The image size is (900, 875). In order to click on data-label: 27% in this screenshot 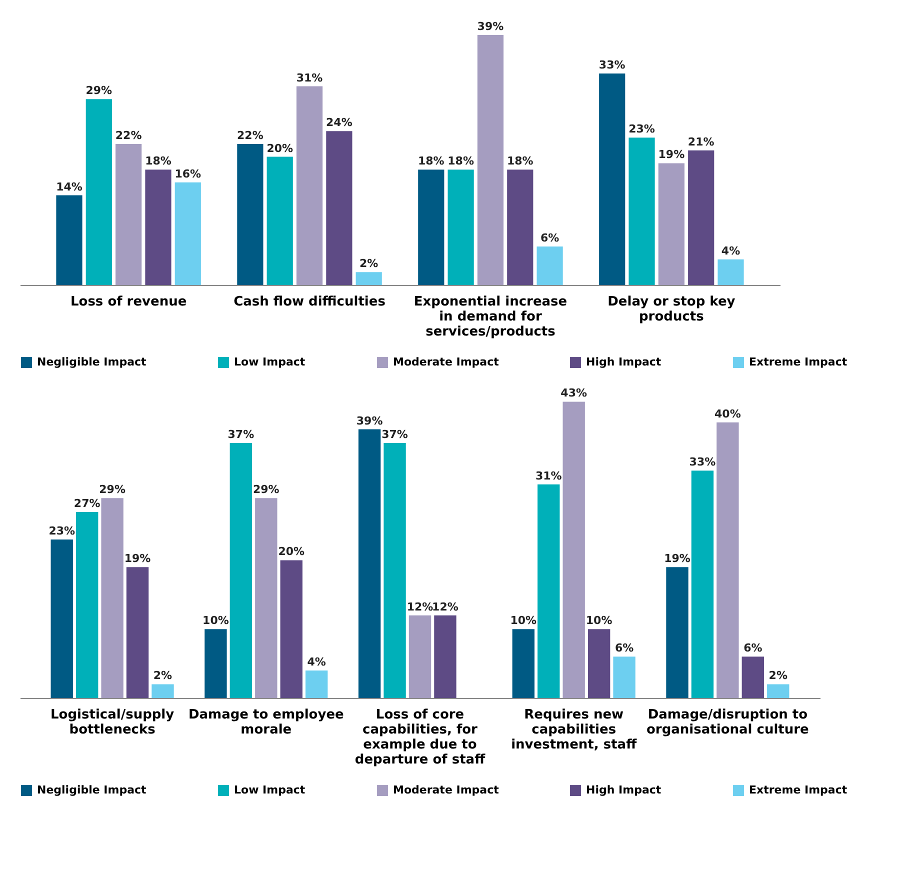, I will do `click(87, 503)`.